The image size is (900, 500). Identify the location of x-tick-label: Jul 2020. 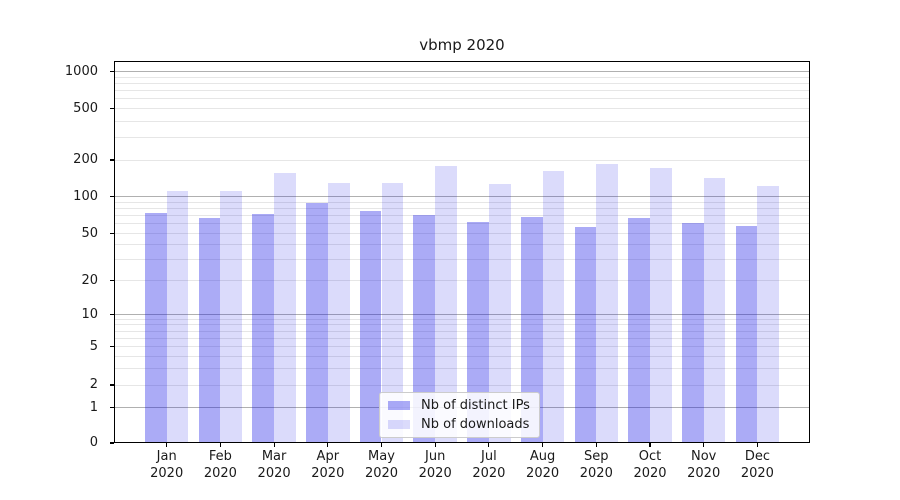
(489, 465).